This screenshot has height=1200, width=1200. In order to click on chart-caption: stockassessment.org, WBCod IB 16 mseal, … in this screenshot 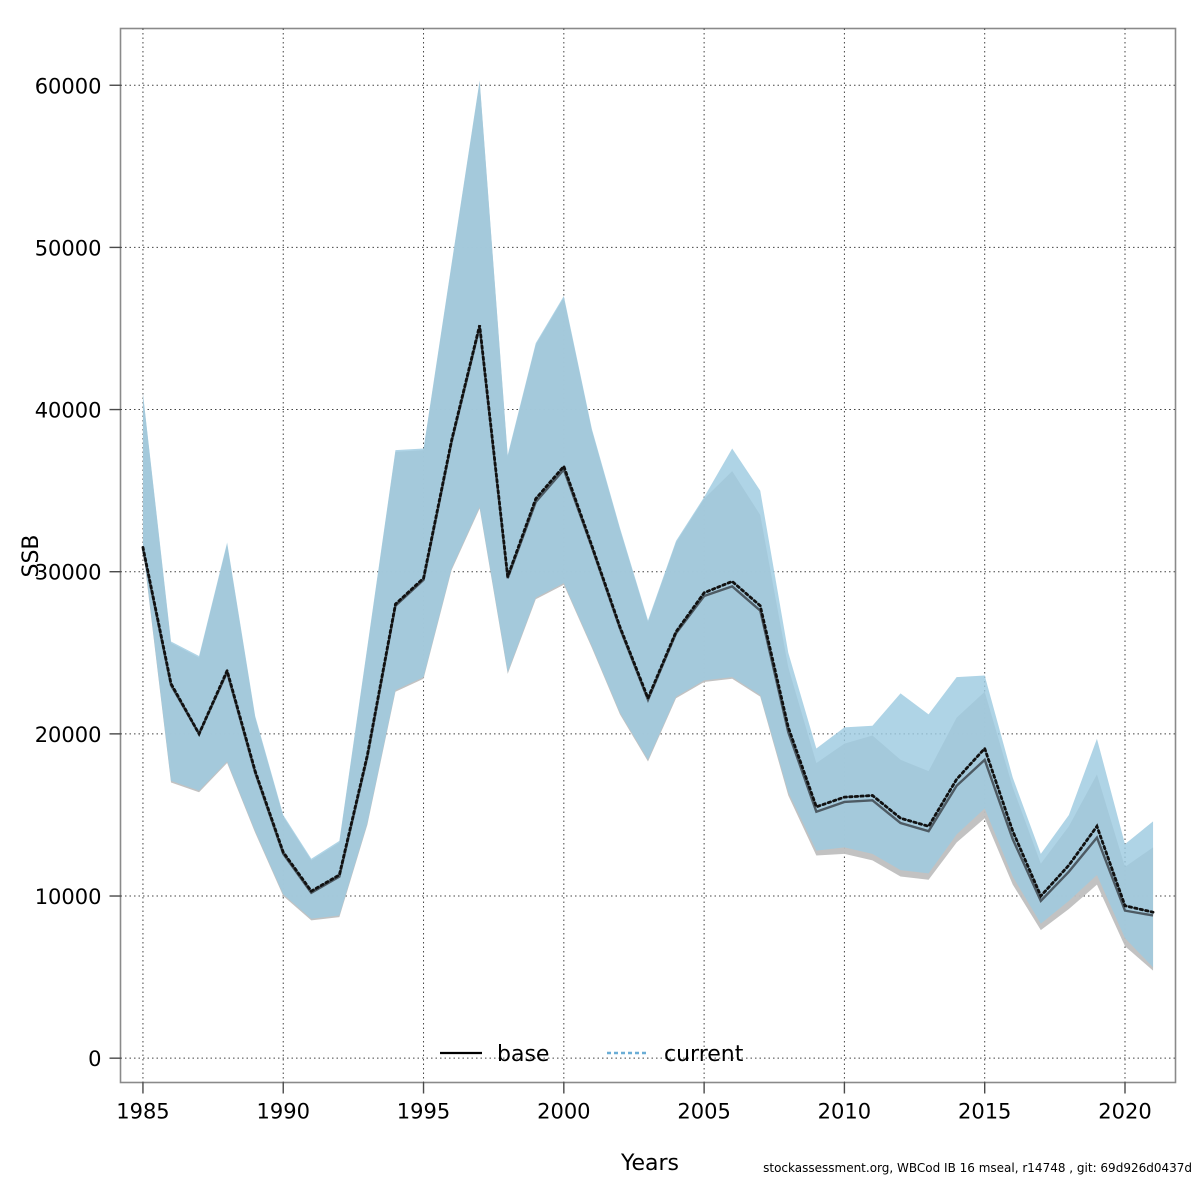, I will do `click(977, 1168)`.